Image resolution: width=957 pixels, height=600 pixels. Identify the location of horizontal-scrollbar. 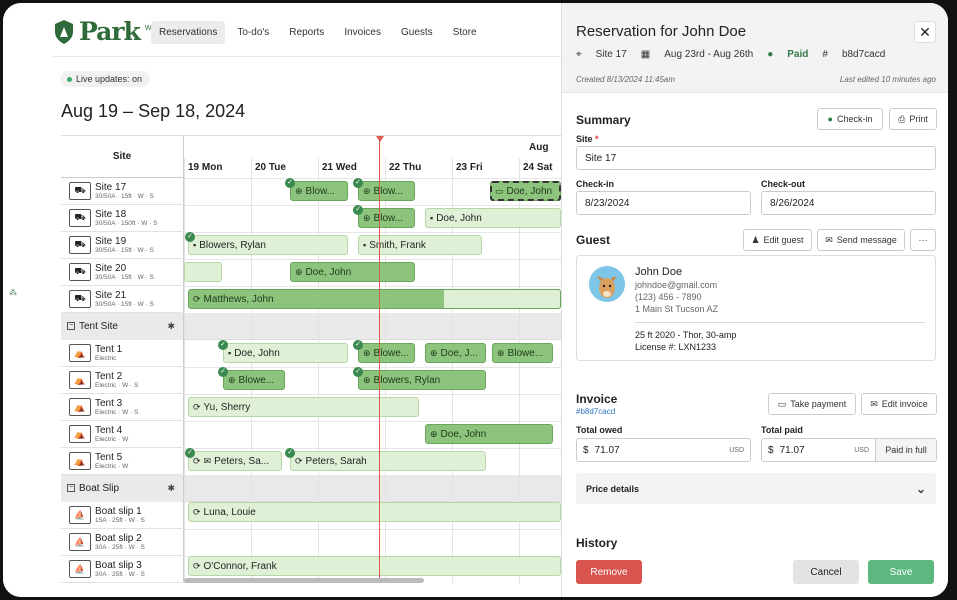
(304, 580).